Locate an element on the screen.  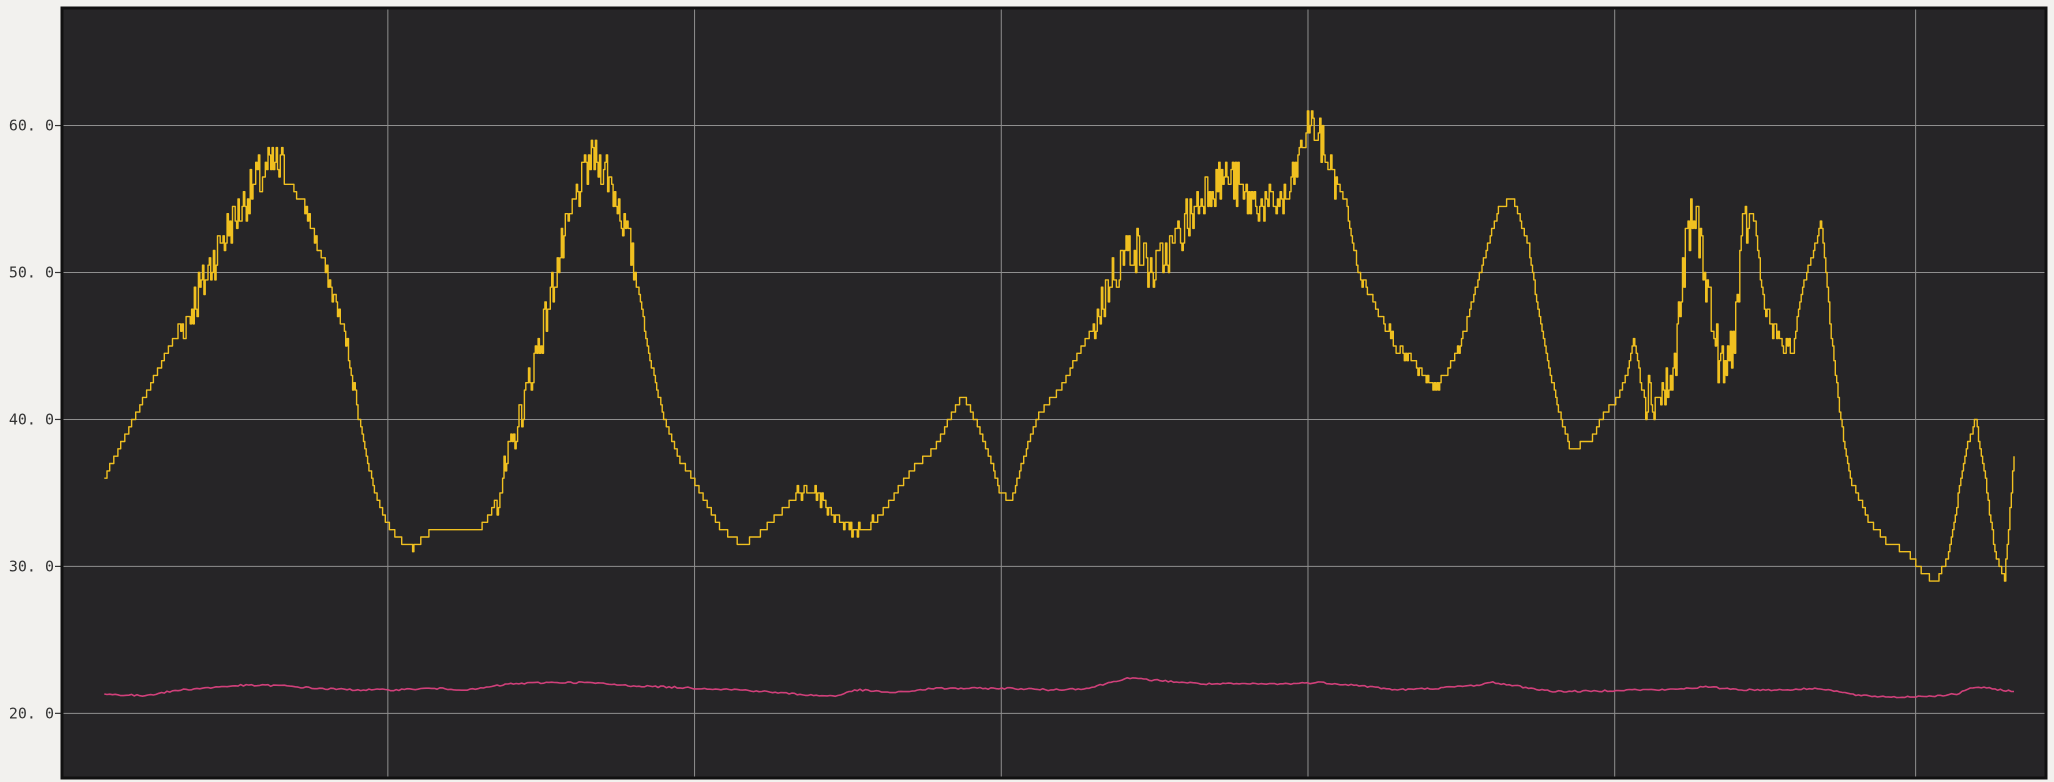
tick-label-y-50: 50. 0 is located at coordinates (31, 273).